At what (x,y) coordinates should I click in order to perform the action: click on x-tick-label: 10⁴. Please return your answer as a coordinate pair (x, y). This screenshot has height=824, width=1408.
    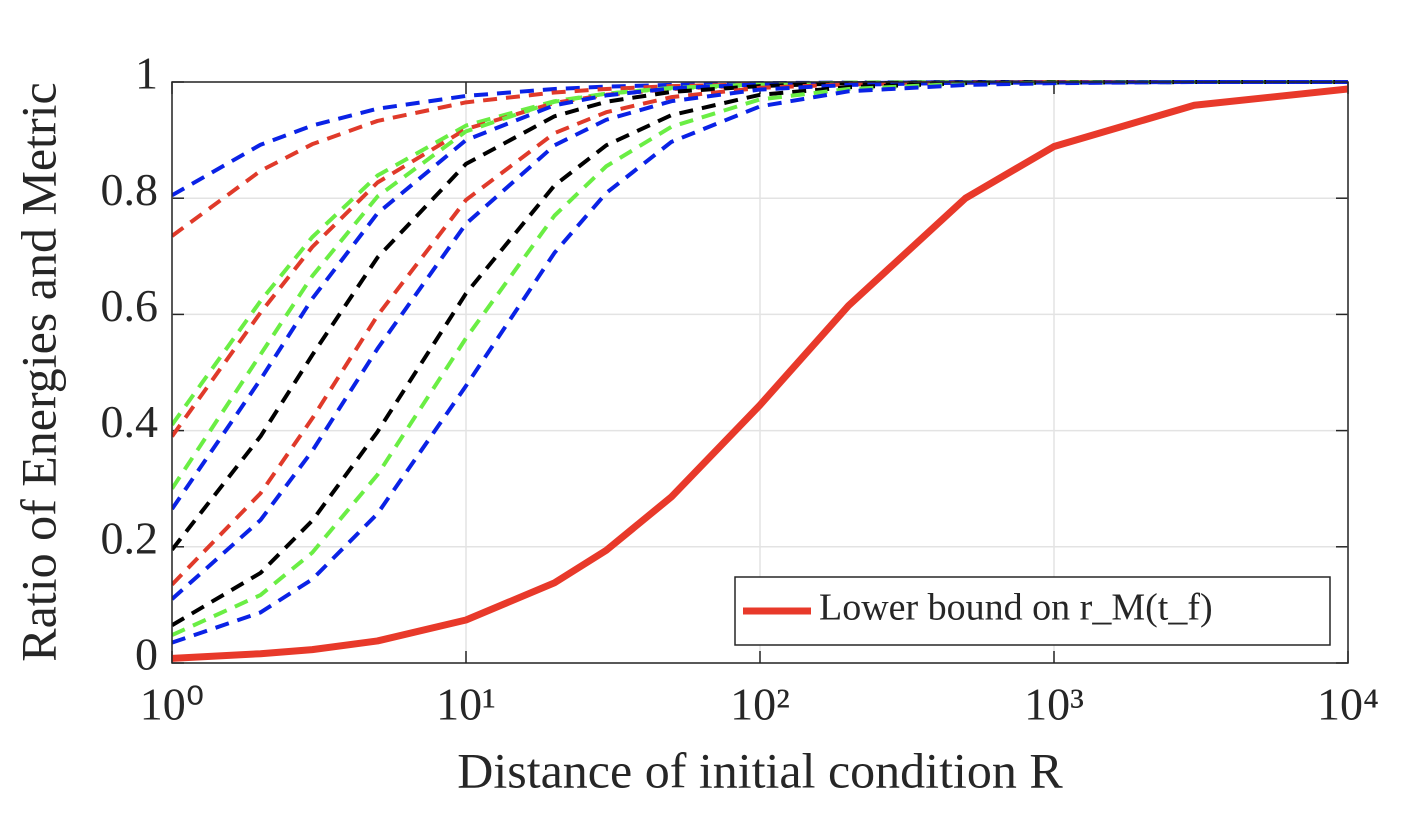
    Looking at the image, I should click on (1348, 704).